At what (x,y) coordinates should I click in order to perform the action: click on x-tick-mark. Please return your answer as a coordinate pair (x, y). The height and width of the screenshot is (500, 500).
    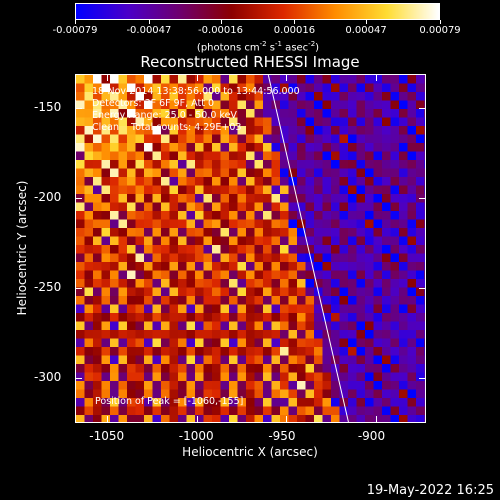
    Looking at the image, I should click on (108, 77).